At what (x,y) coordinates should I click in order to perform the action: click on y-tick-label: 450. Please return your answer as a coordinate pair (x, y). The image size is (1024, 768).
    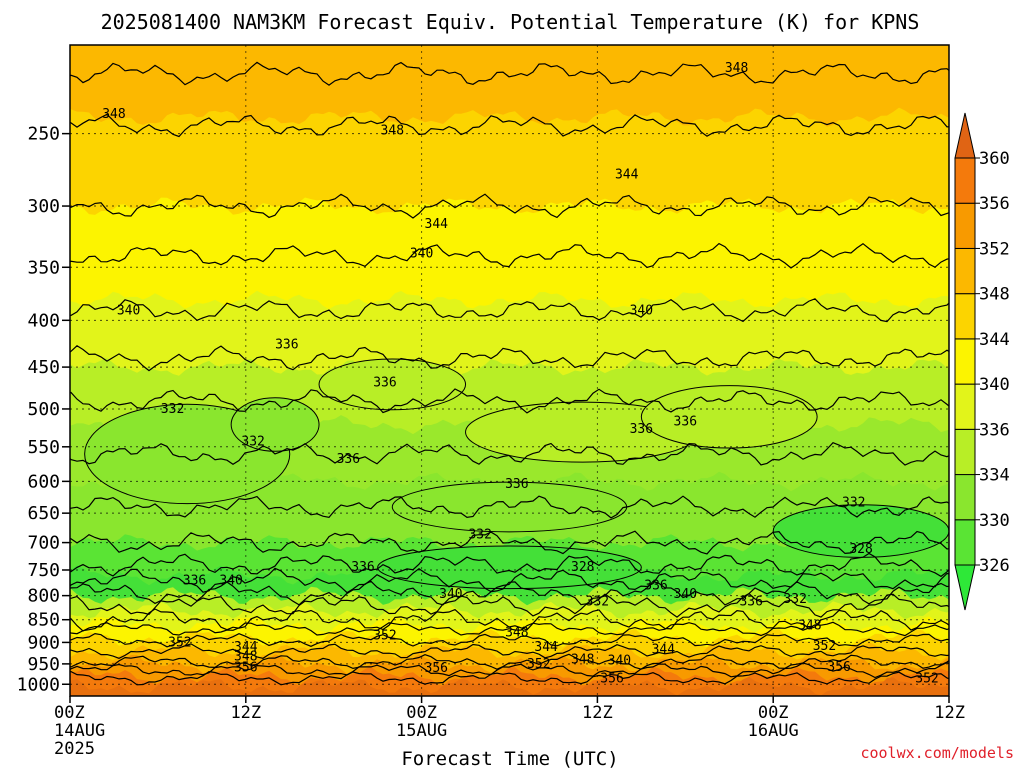
    Looking at the image, I should click on (43, 367).